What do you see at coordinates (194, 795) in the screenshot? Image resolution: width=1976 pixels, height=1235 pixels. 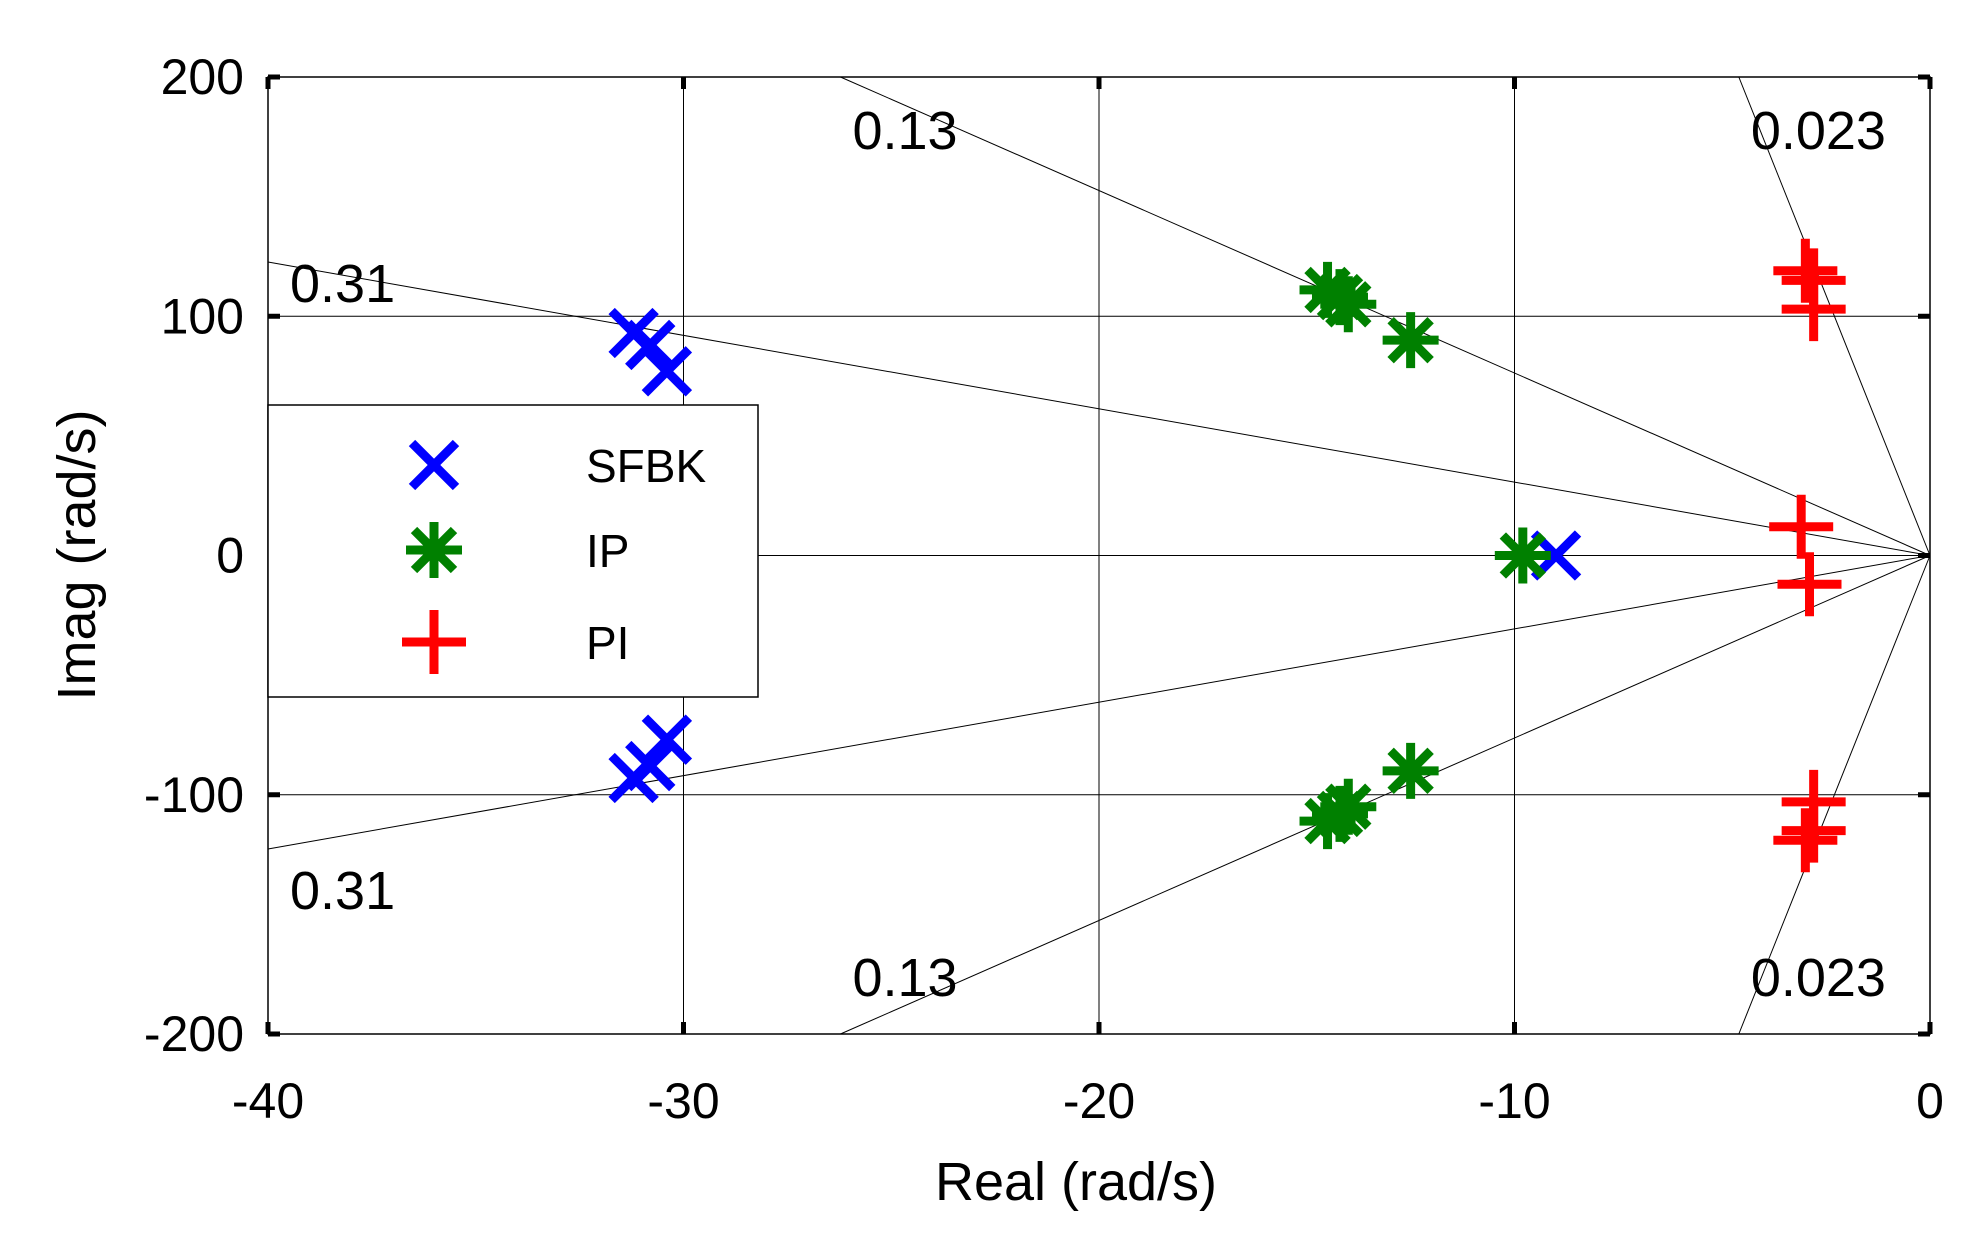 I see `y-tick-label: -100` at bounding box center [194, 795].